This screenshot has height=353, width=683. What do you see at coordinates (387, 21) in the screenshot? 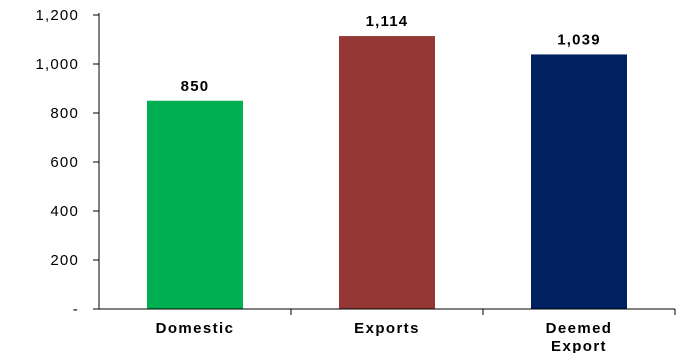
I see `data-label: 1,114` at bounding box center [387, 21].